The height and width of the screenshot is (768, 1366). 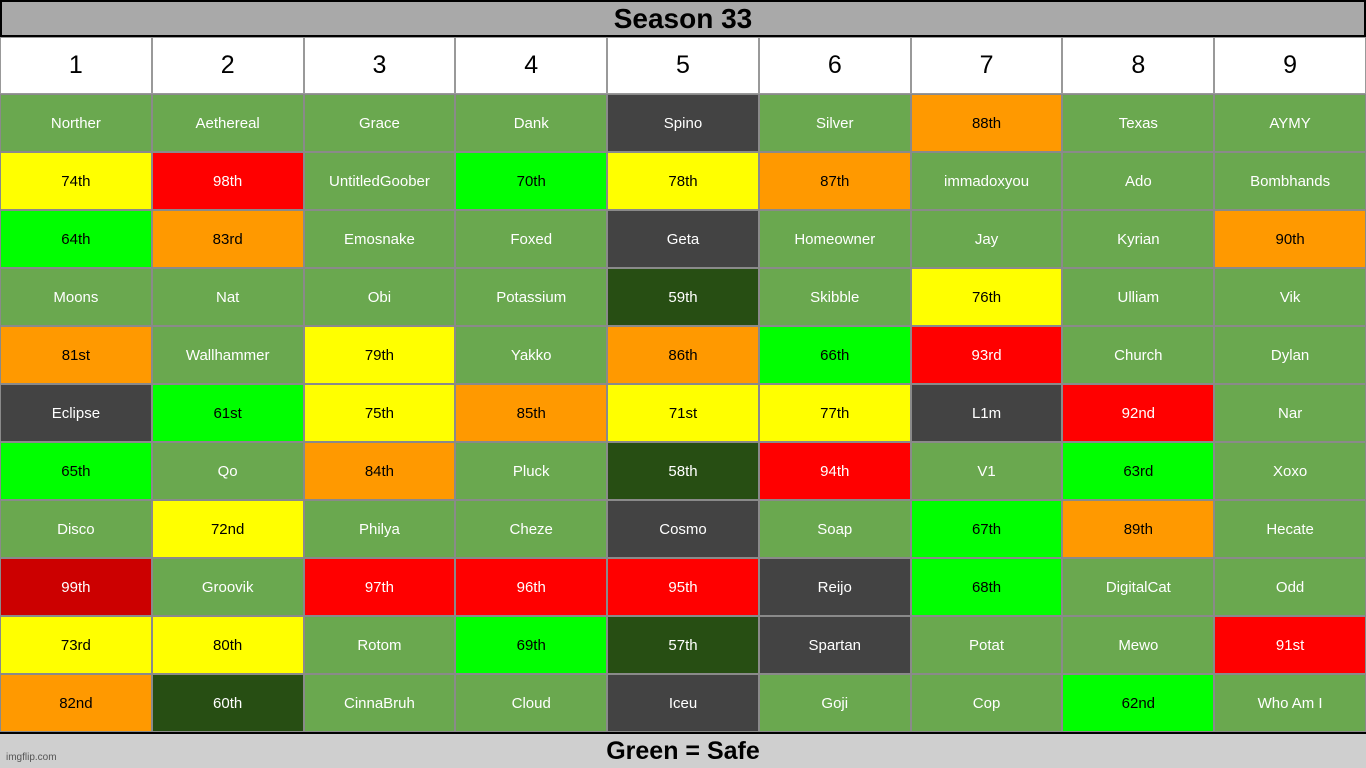 I want to click on grid-cell: 80th, so click(x=227, y=645).